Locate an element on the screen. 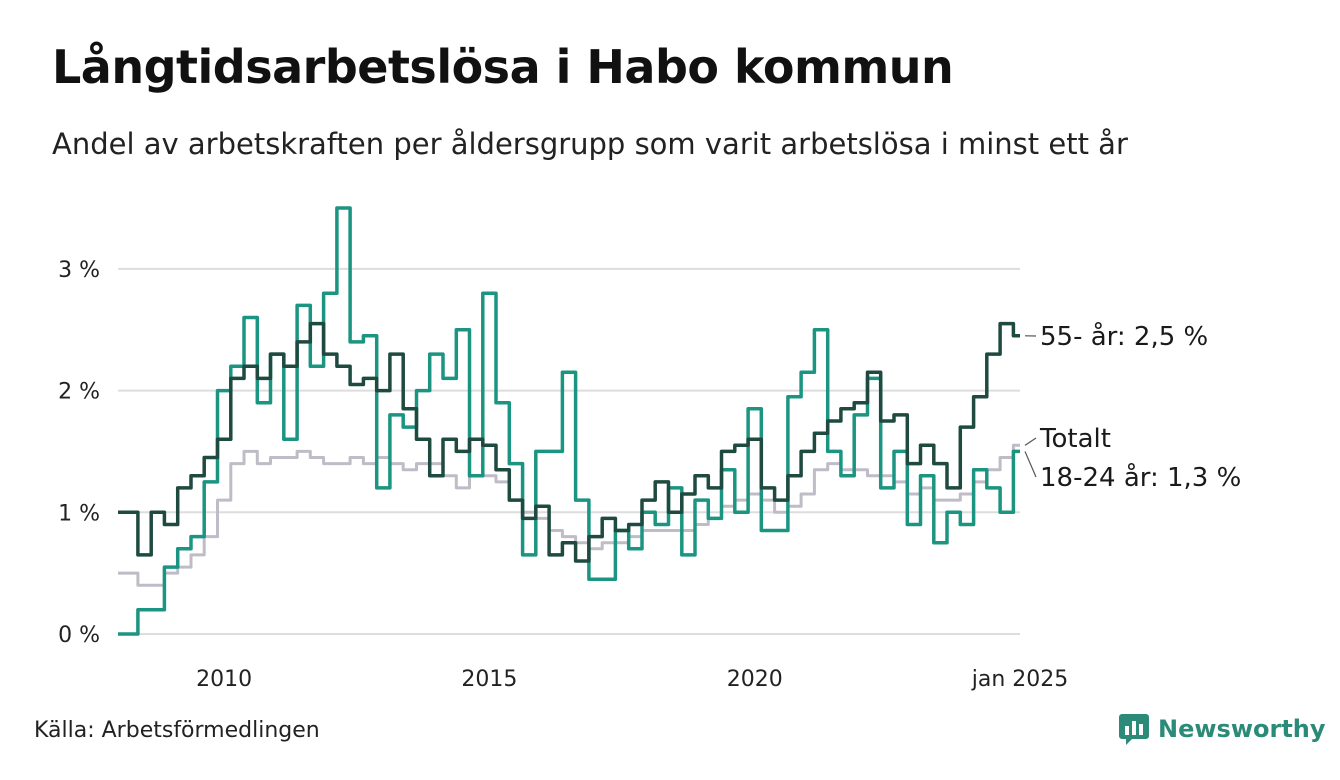 The width and height of the screenshot is (1340, 780). chart-title: Långtidsarbetslösa i Habo kommun is located at coordinates (503, 67).